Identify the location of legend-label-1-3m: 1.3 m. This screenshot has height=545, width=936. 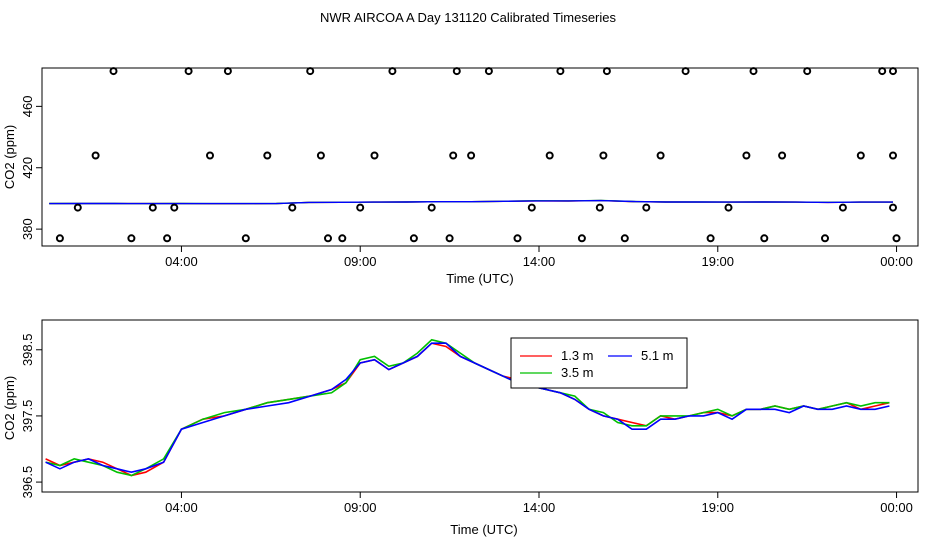
(577, 355).